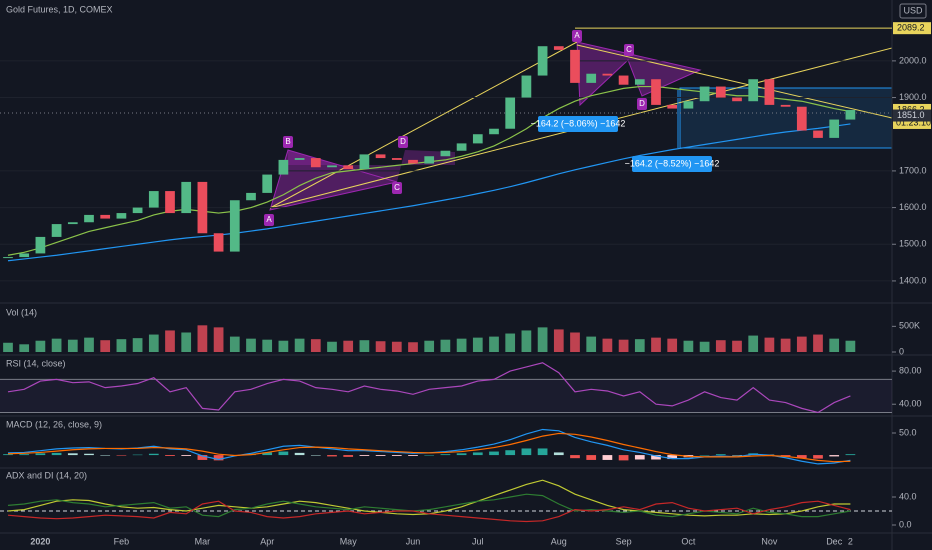  Describe the element at coordinates (577, 35) in the screenshot. I see `pattern-point-label: A` at that location.